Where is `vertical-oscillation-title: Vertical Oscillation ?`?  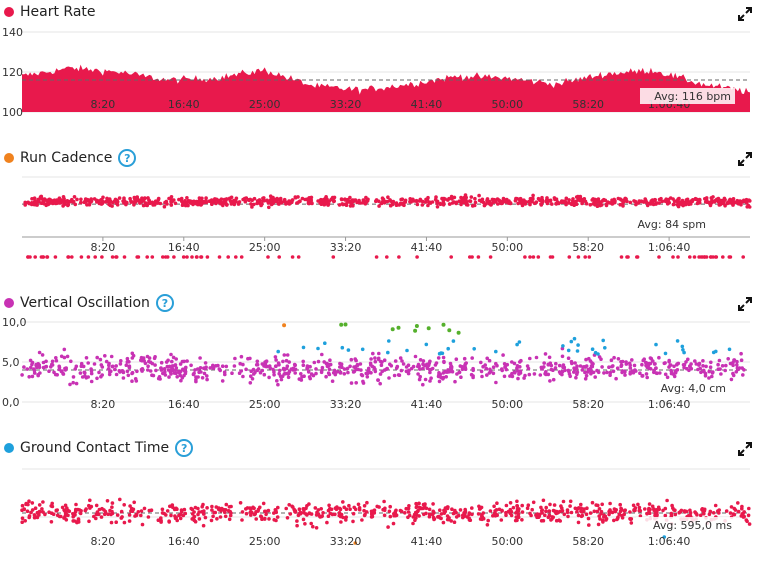
vertical-oscillation-title: Vertical Oscillation ? is located at coordinates (89, 303).